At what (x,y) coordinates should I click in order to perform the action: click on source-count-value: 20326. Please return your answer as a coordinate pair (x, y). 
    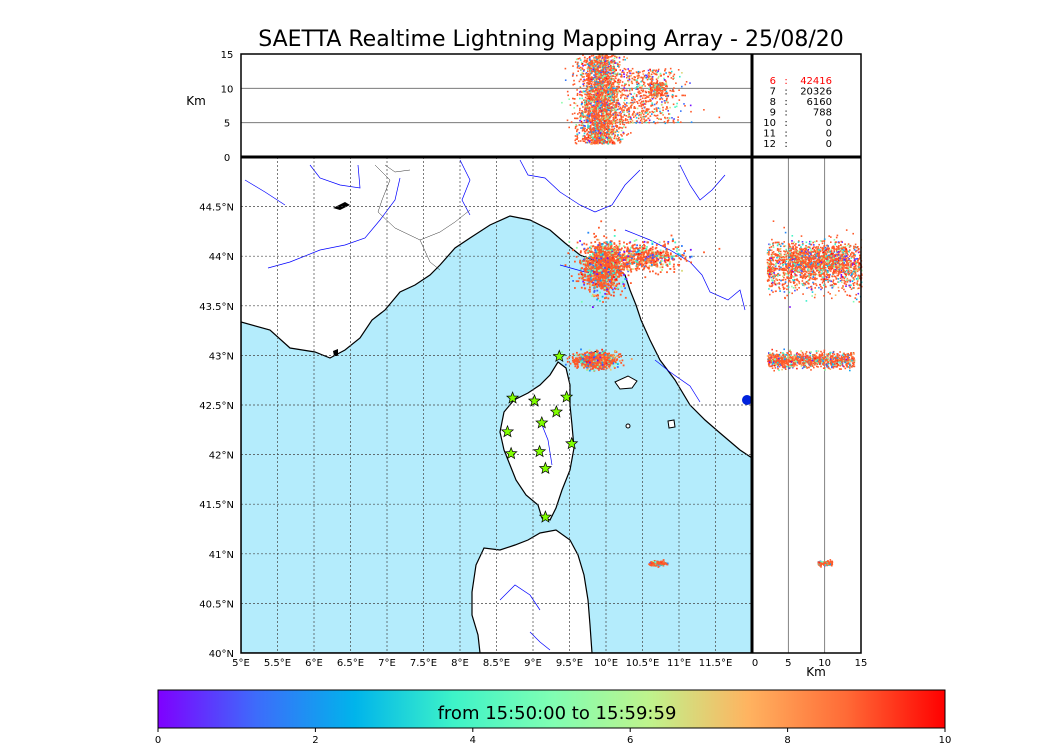
    Looking at the image, I should click on (816, 92).